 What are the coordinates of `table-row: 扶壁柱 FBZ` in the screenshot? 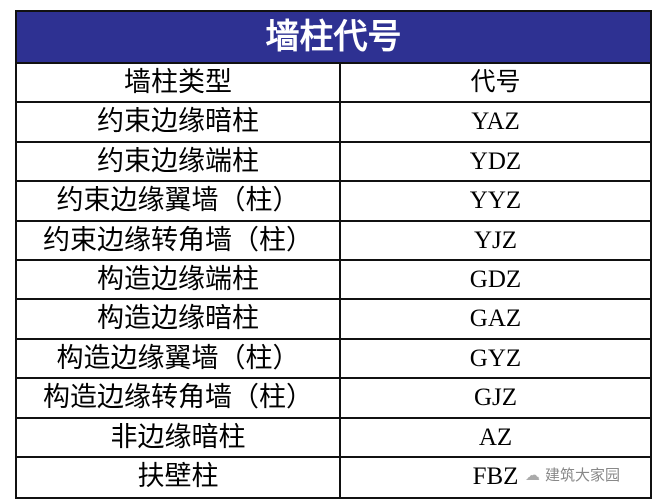 It's located at (333, 477).